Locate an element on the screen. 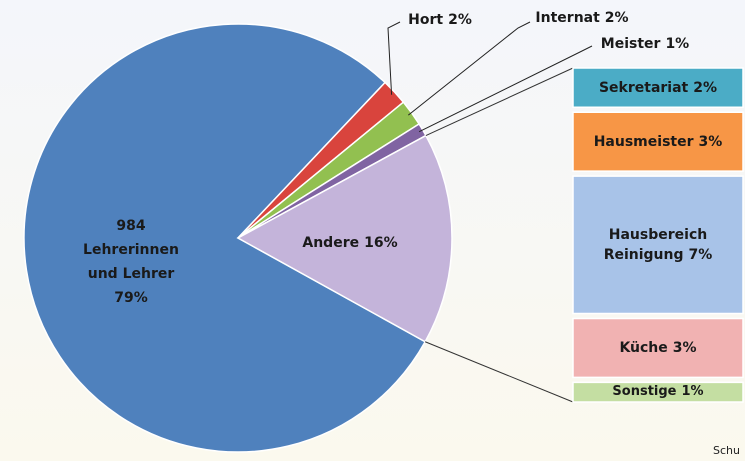  bar-label: Sekretariat 2% is located at coordinates (658, 88).